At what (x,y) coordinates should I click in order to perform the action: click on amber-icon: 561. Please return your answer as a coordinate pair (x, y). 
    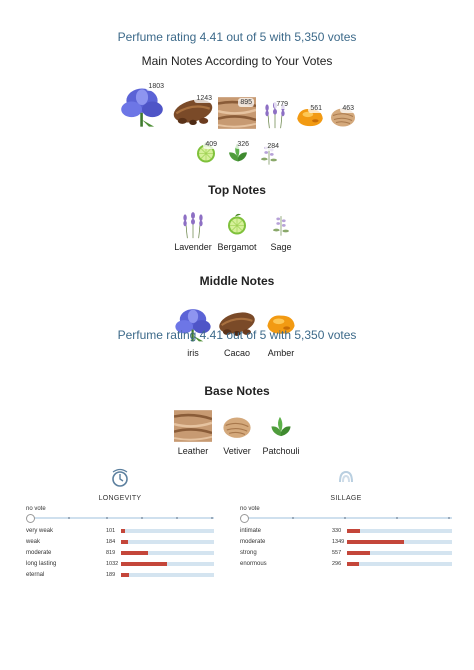
    Looking at the image, I should click on (310, 116).